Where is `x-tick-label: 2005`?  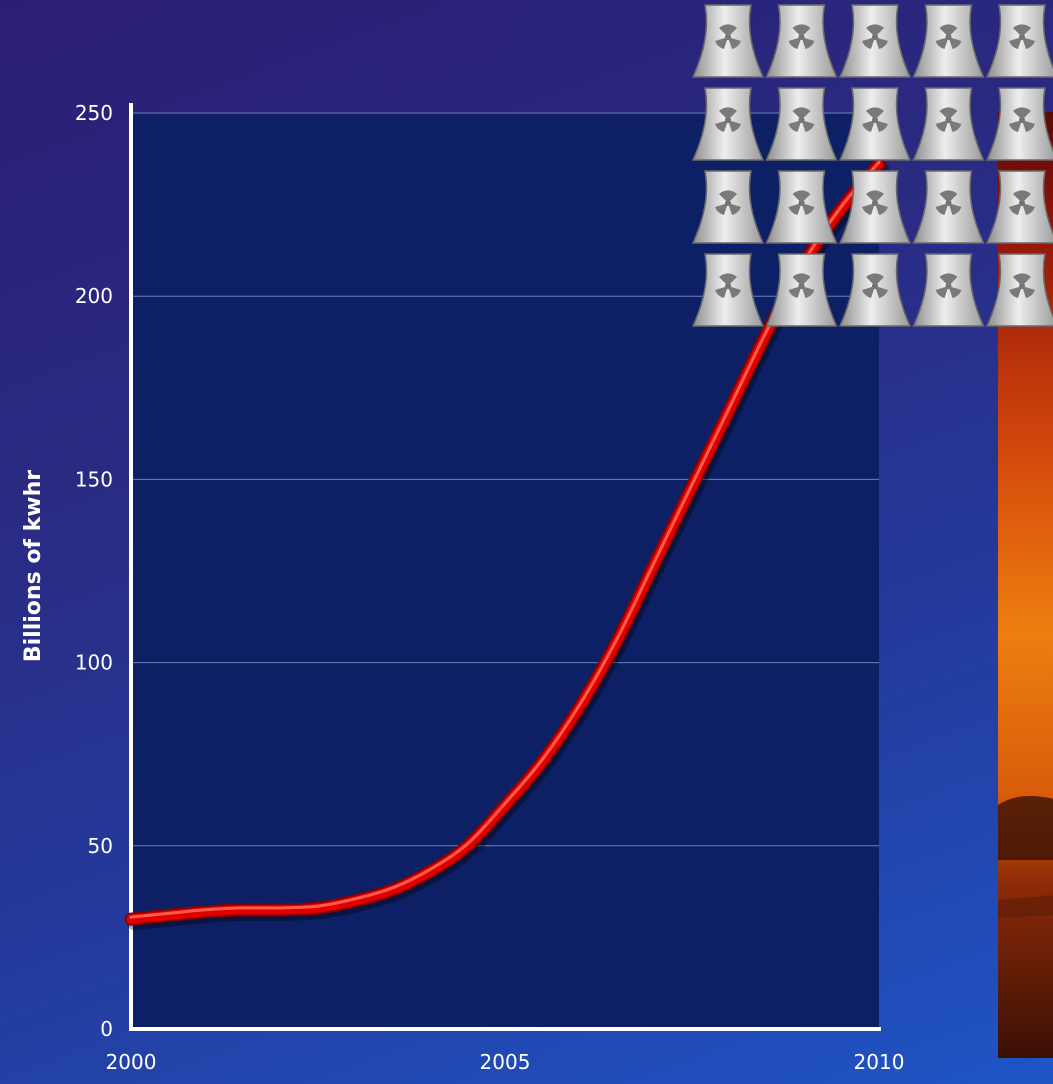 x-tick-label: 2005 is located at coordinates (505, 1062).